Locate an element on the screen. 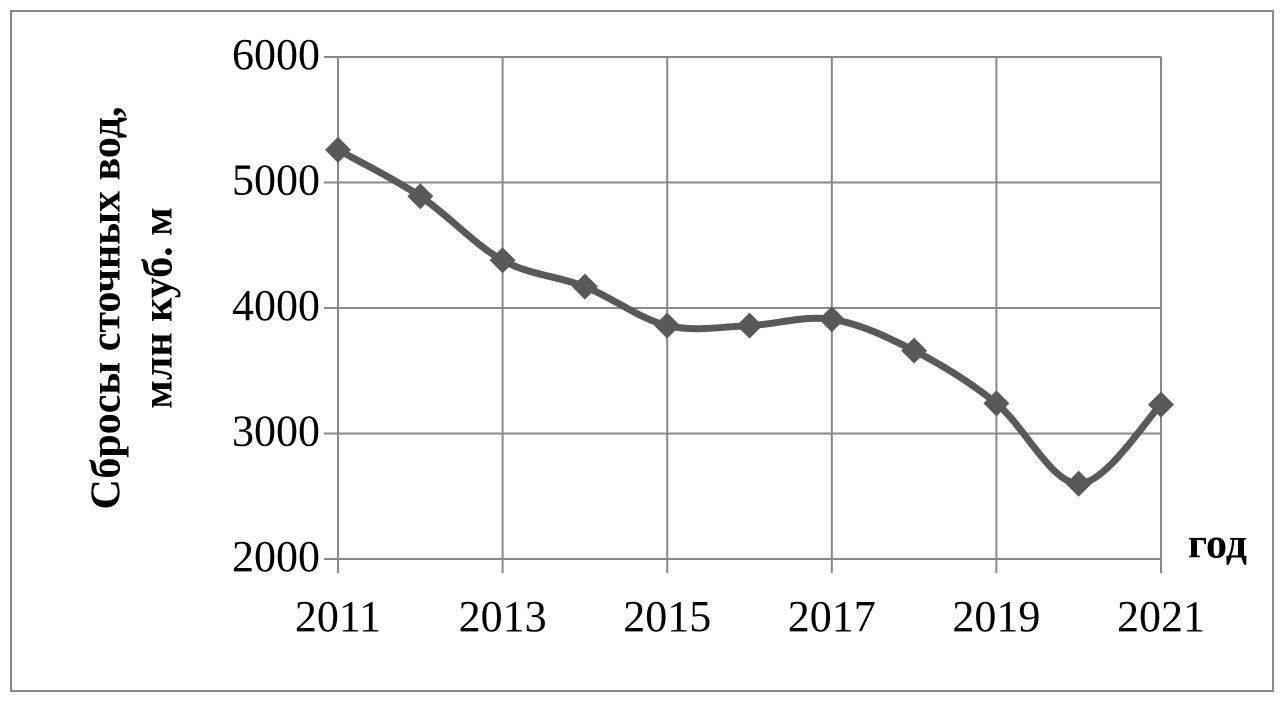 Image resolution: width=1285 pixels, height=705 pixels. x-tick-label: 2015 is located at coordinates (667, 616).